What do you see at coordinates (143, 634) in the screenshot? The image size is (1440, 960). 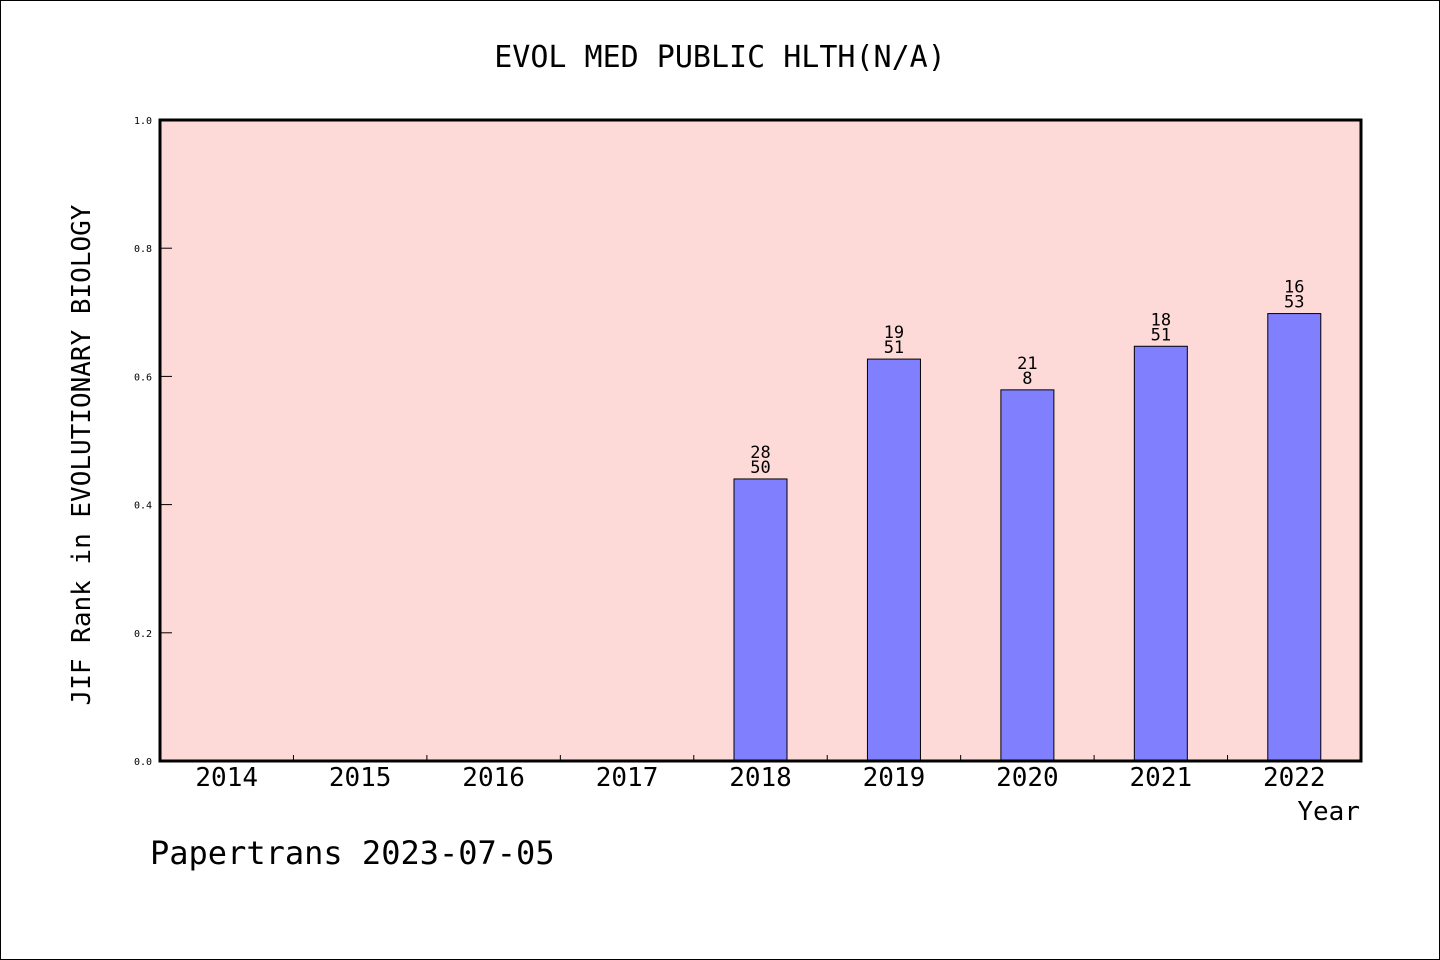 I see `y-tick-label: 0.2` at bounding box center [143, 634].